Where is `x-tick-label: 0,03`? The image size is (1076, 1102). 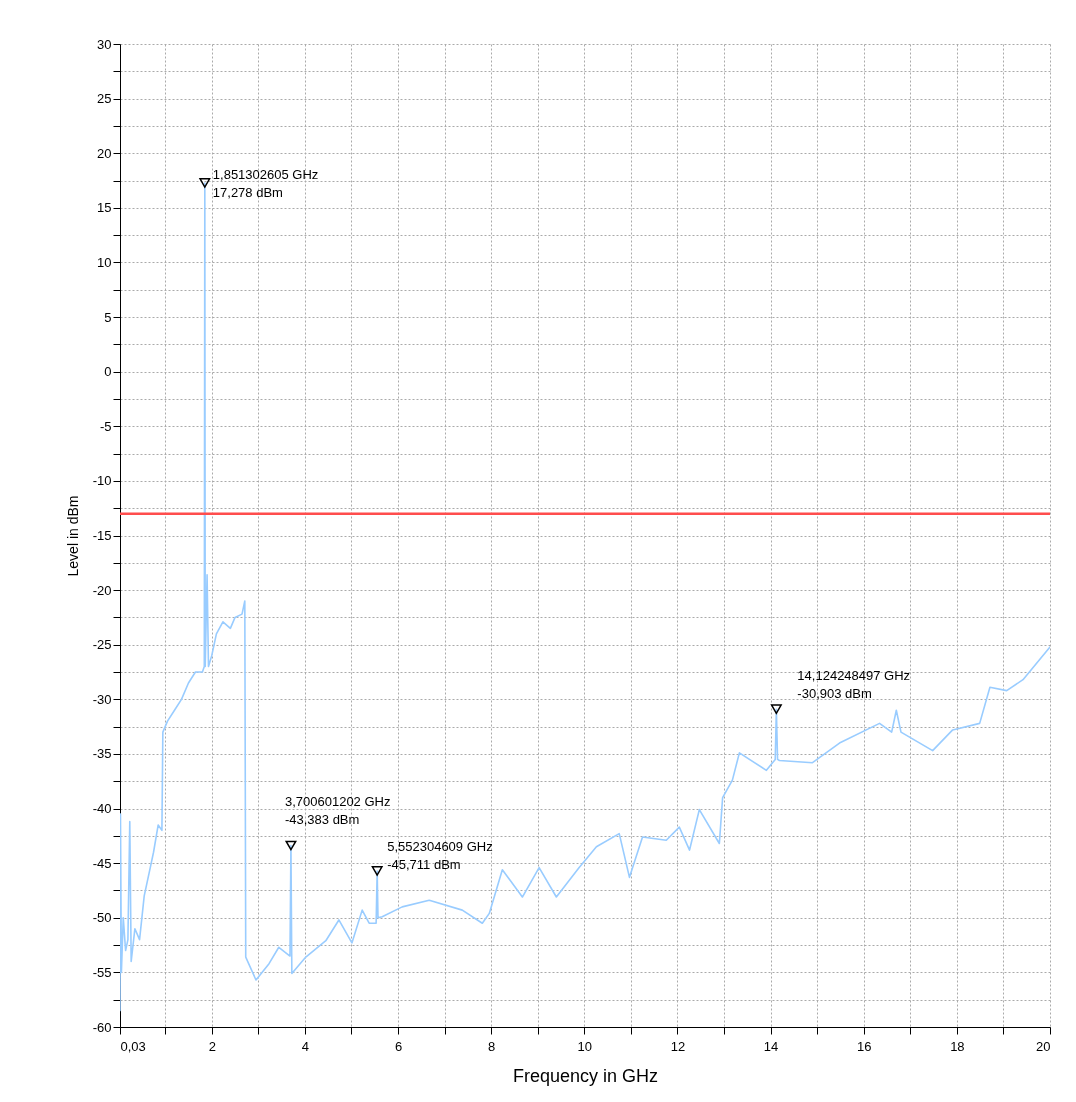 x-tick-label: 0,03 is located at coordinates (133, 1046).